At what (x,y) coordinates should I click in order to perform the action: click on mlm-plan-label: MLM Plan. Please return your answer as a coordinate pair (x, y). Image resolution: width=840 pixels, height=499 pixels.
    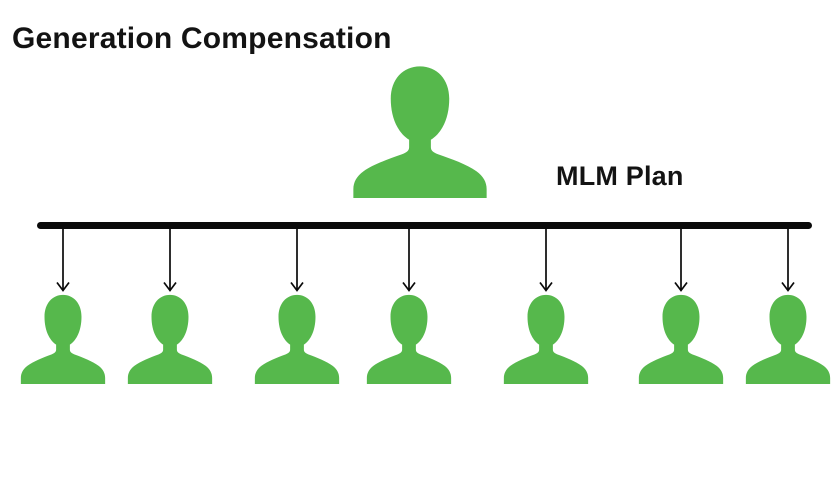
    Looking at the image, I should click on (620, 176).